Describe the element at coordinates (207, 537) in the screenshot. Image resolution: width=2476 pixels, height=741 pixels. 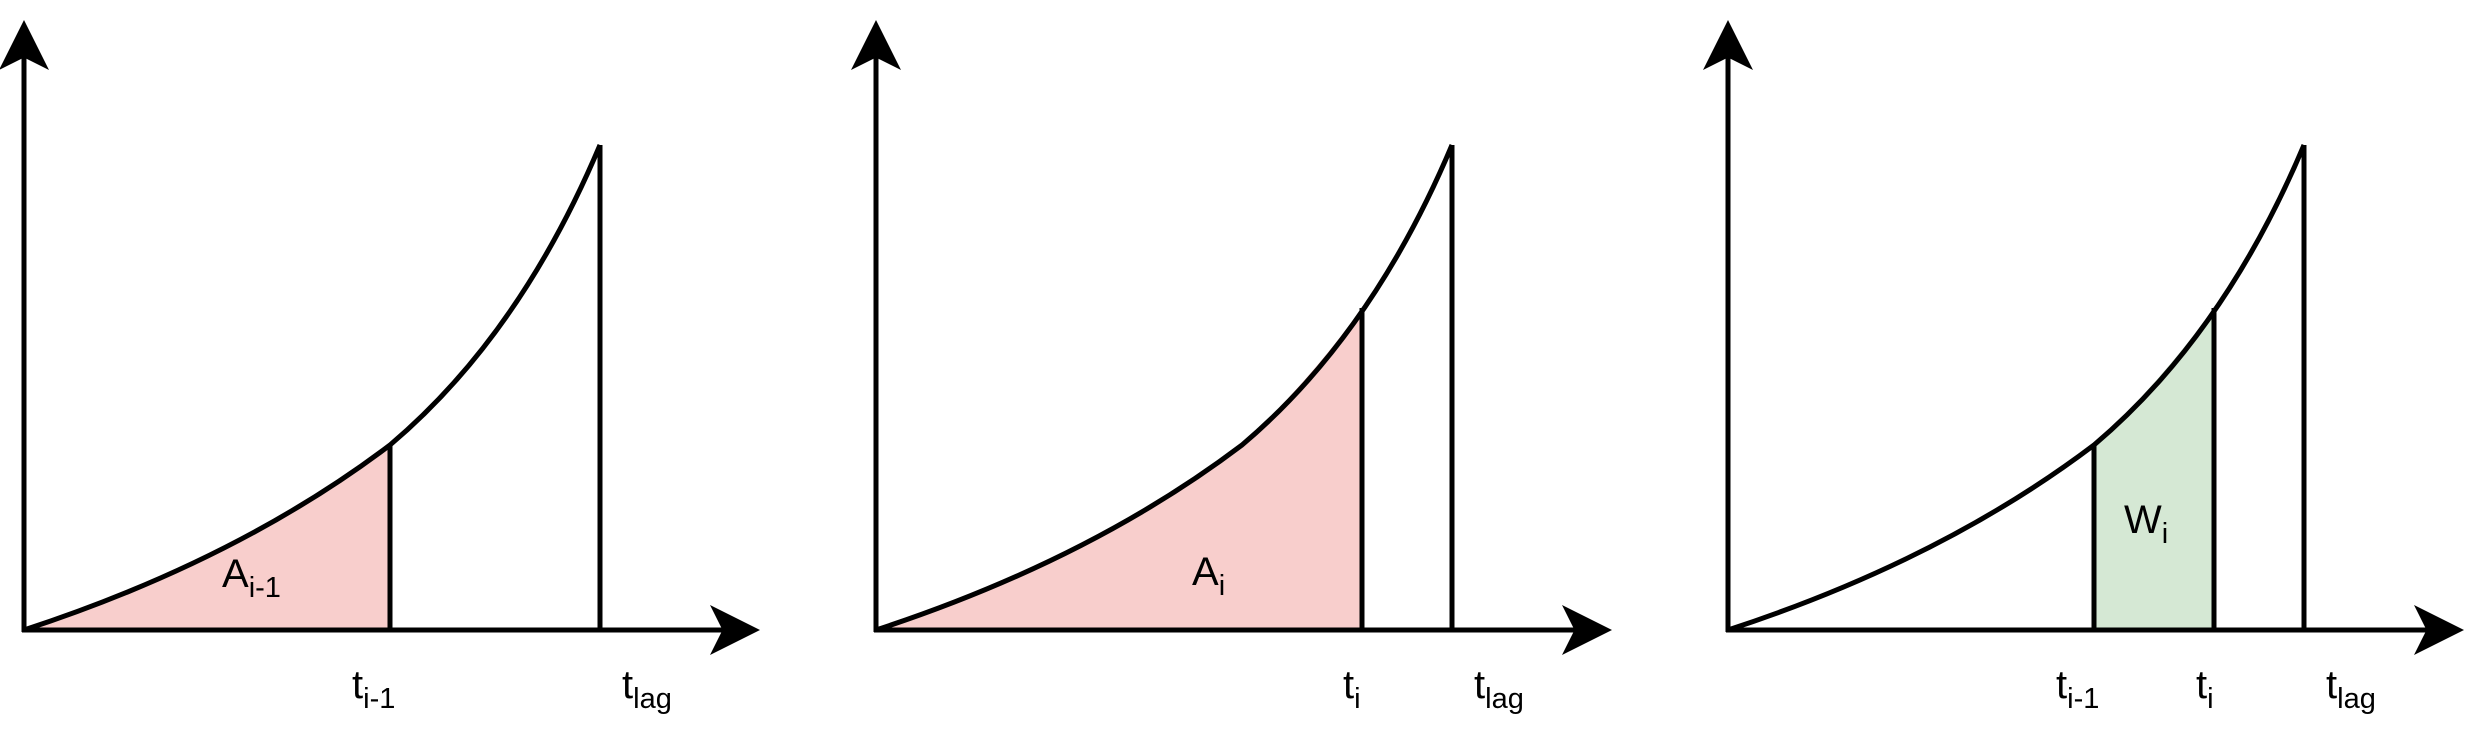
I see `shaded-area-a-prev` at that location.